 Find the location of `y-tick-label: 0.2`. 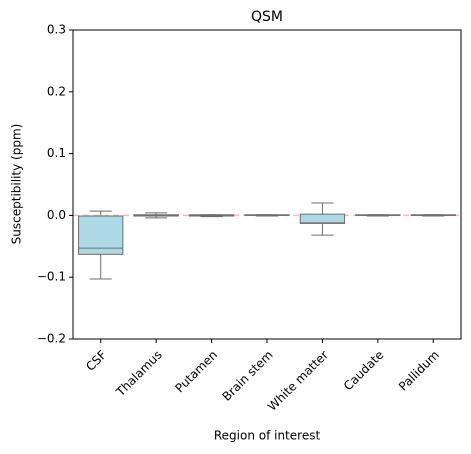

y-tick-label: 0.2 is located at coordinates (56, 91).